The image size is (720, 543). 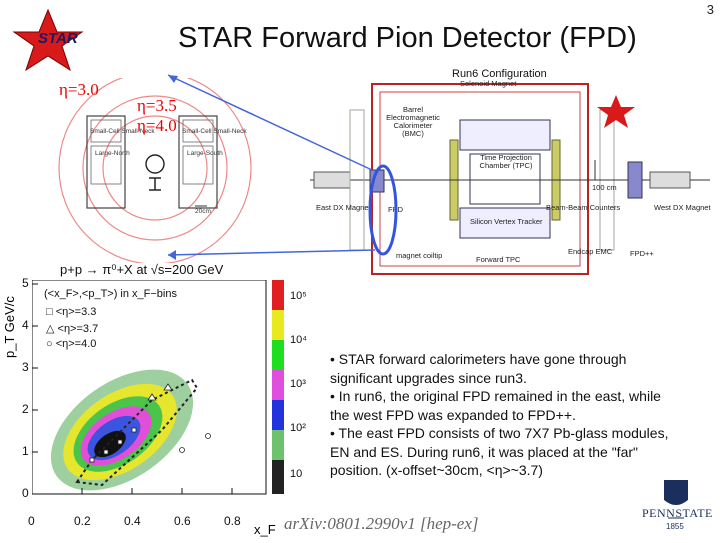 I want to click on legend-item-2: △ <η>=3.7, so click(x=72, y=329).